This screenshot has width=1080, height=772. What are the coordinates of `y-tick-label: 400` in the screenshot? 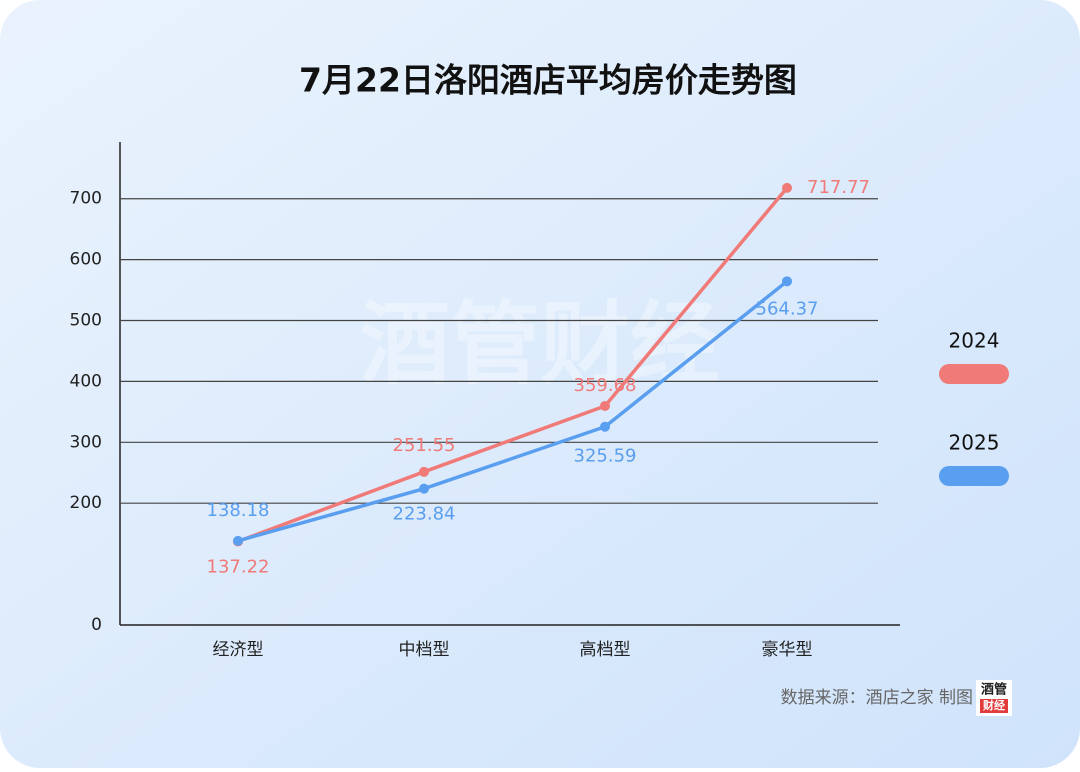 It's located at (86, 381).